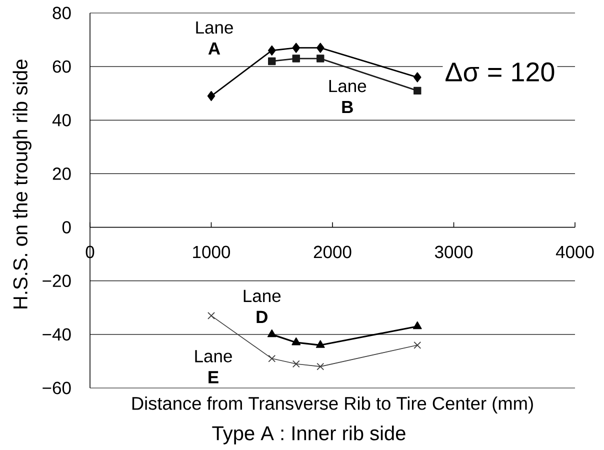 The width and height of the screenshot is (604, 450). I want to click on x-tick-label: 3000, so click(453, 252).